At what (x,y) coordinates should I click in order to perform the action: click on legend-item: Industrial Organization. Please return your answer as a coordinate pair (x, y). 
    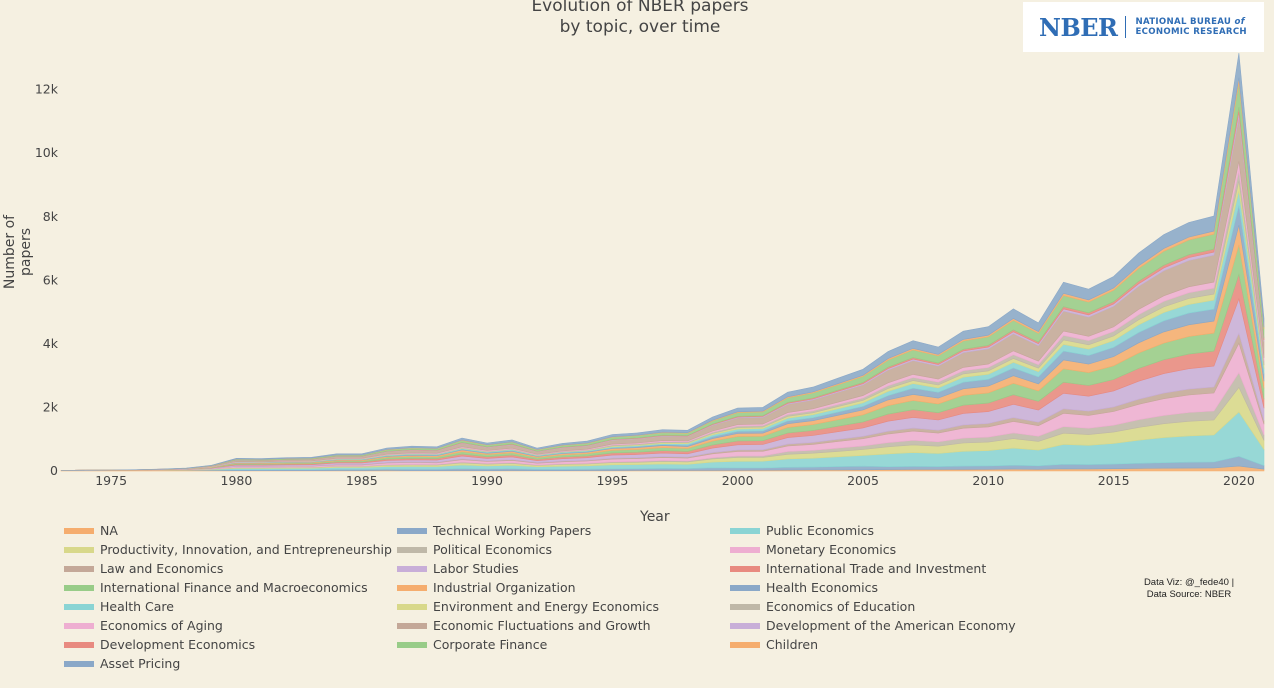
    Looking at the image, I should click on (563, 587).